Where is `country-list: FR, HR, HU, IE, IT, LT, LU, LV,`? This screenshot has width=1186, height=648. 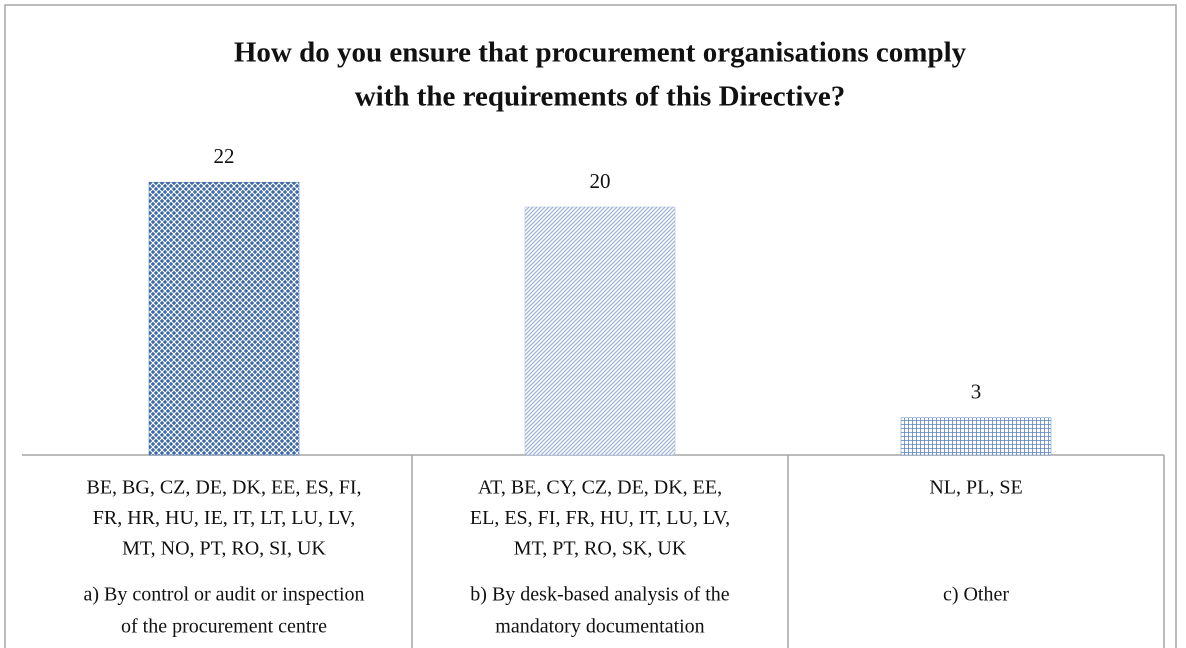 country-list: FR, HR, HU, IE, IT, LT, LU, LV, is located at coordinates (224, 518).